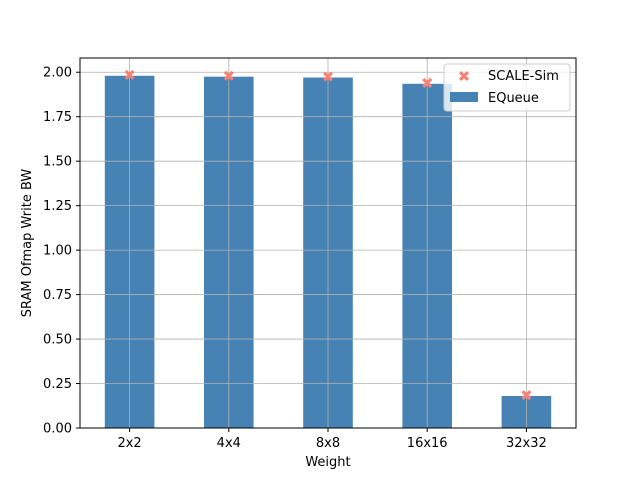  What do you see at coordinates (507, 87) in the screenshot?
I see `legend: SCALE-Sim EQueue` at bounding box center [507, 87].